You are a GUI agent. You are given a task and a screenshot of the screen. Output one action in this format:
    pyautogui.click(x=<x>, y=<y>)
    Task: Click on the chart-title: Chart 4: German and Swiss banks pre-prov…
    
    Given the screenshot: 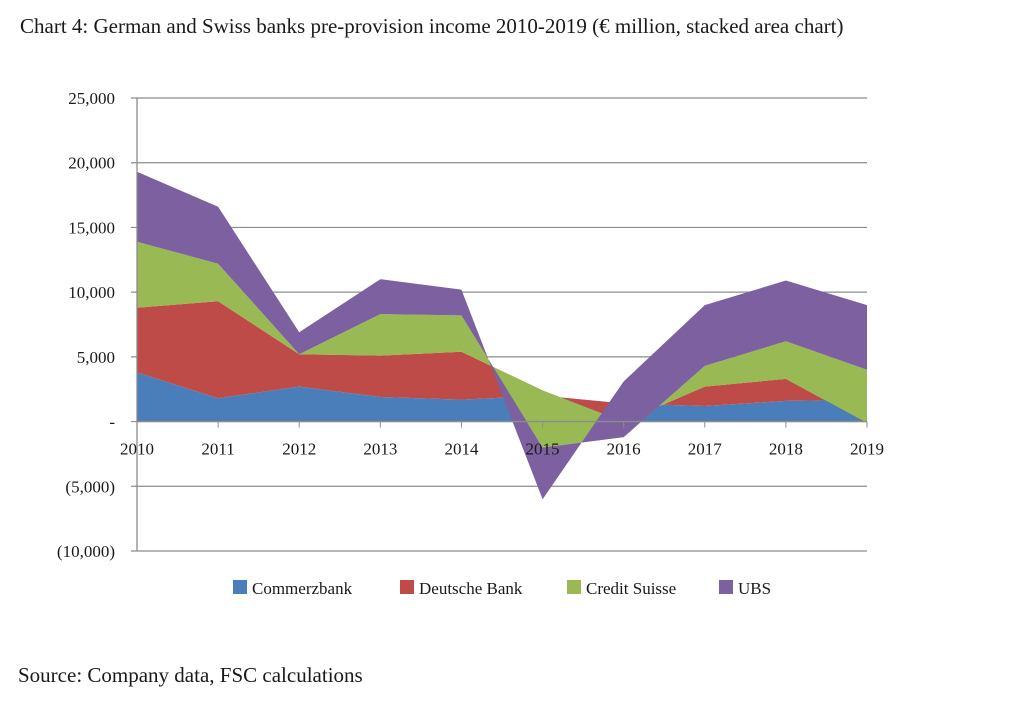 What is the action you would take?
    pyautogui.click(x=432, y=26)
    